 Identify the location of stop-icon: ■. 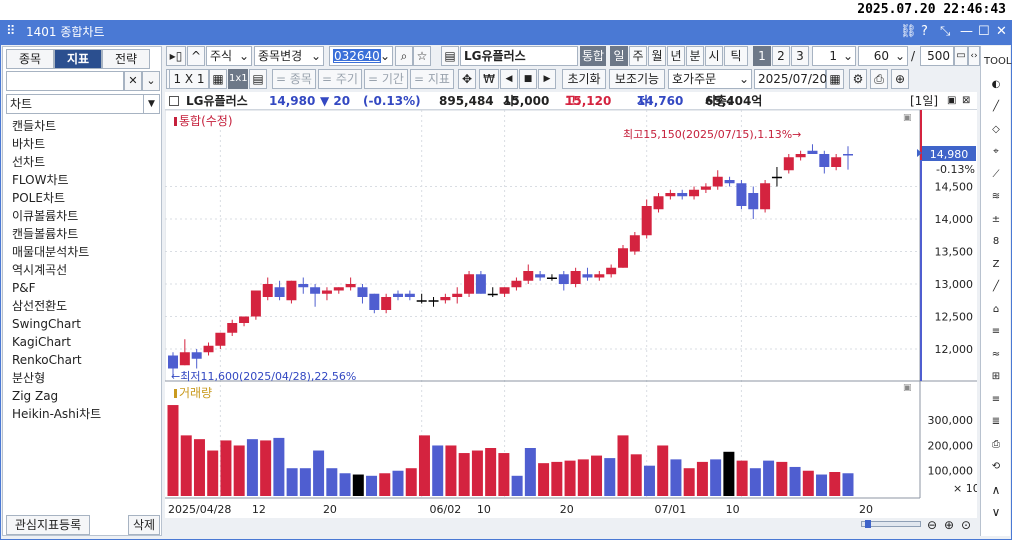
(528, 79).